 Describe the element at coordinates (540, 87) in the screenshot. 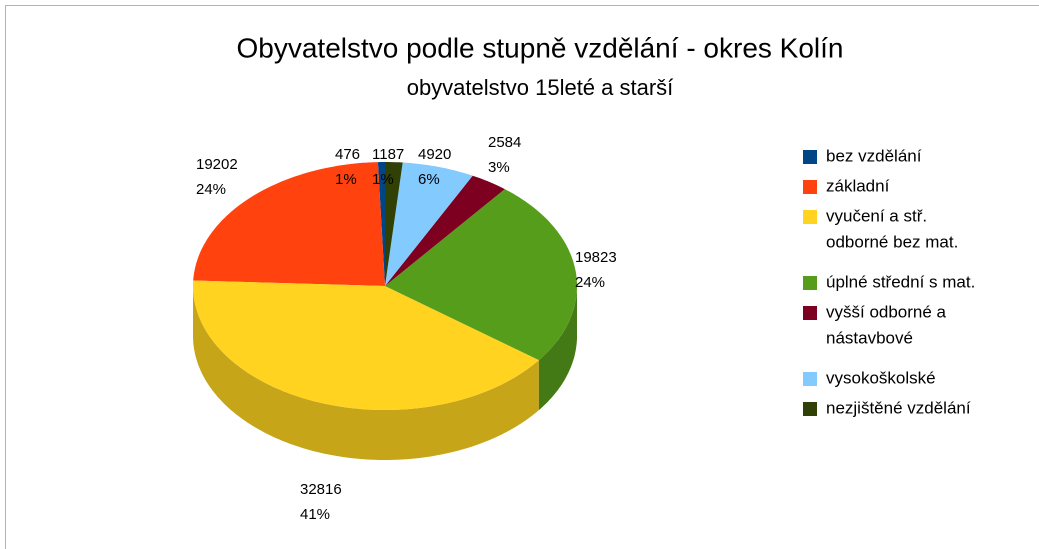

I see `chart-subtitle: obyvatelstvo 15leté a starší` at that location.